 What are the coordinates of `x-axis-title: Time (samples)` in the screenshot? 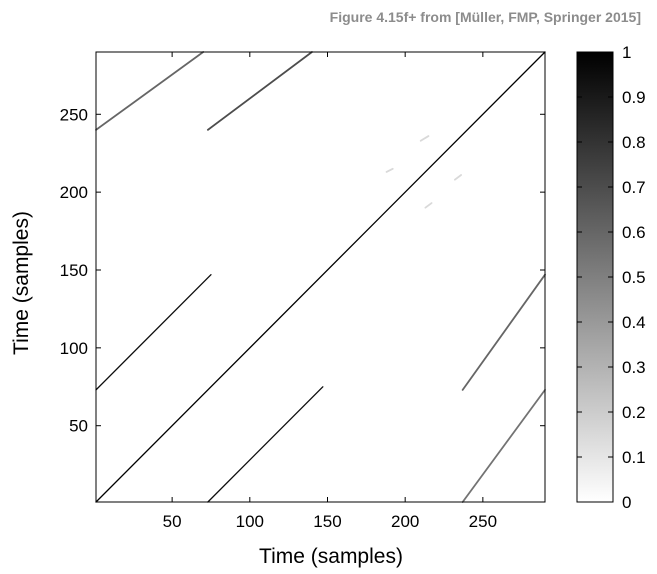 It's located at (331, 556).